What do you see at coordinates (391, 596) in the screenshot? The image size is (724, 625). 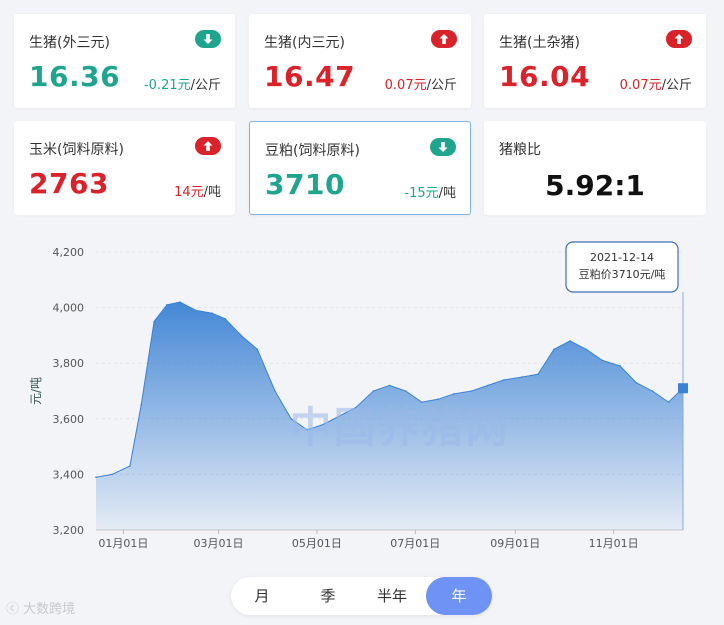 I see `tab-half-year: 半年` at bounding box center [391, 596].